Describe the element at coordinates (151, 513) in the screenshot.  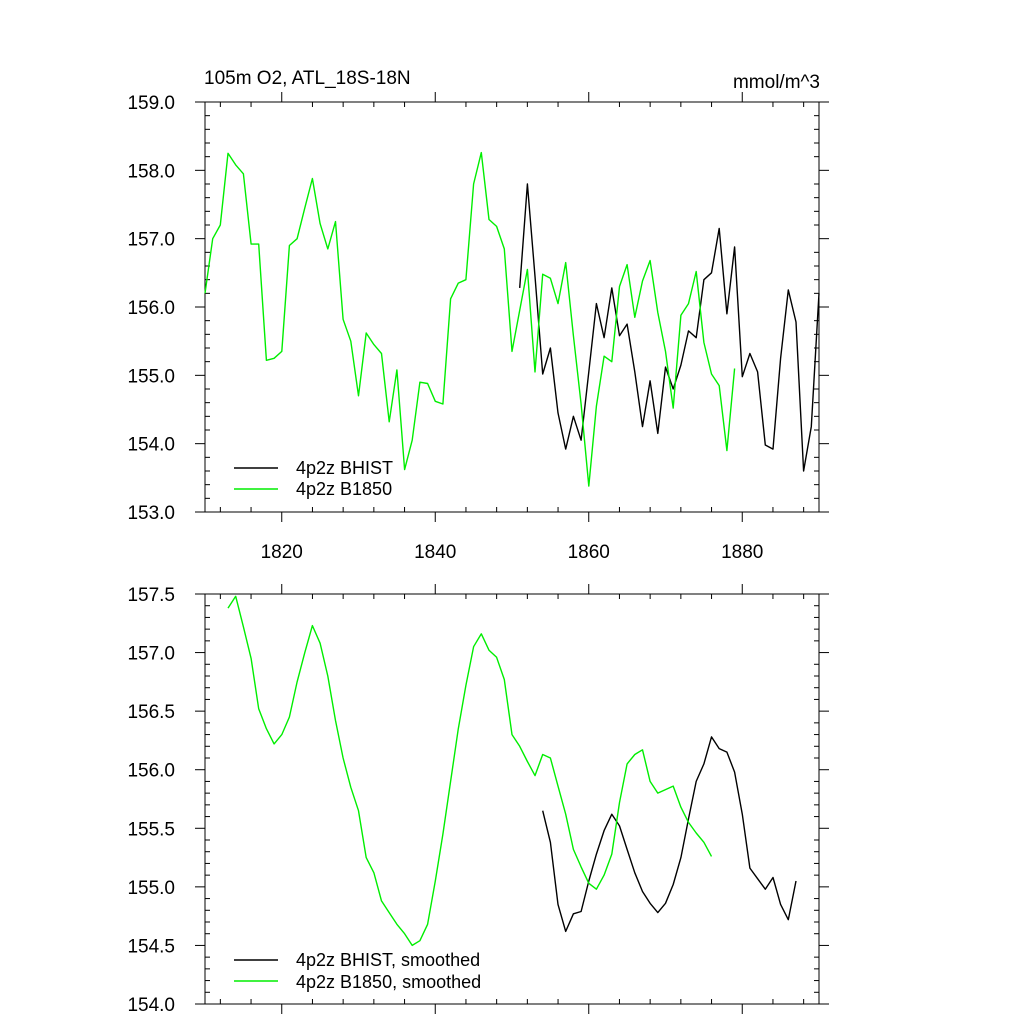
I see `y-tick-label: 153.0` at that location.